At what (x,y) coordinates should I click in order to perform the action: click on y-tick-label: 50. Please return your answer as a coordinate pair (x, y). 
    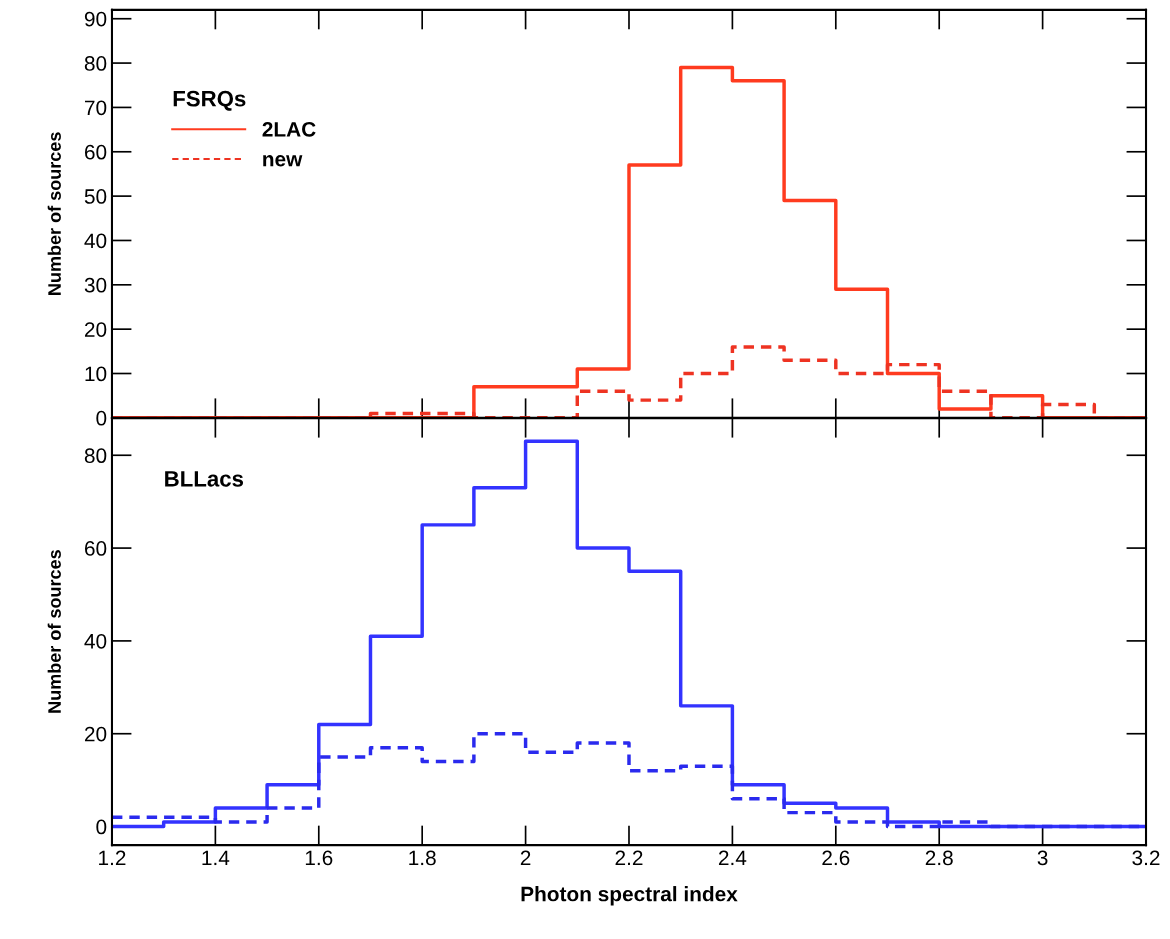
    Looking at the image, I should click on (95, 196).